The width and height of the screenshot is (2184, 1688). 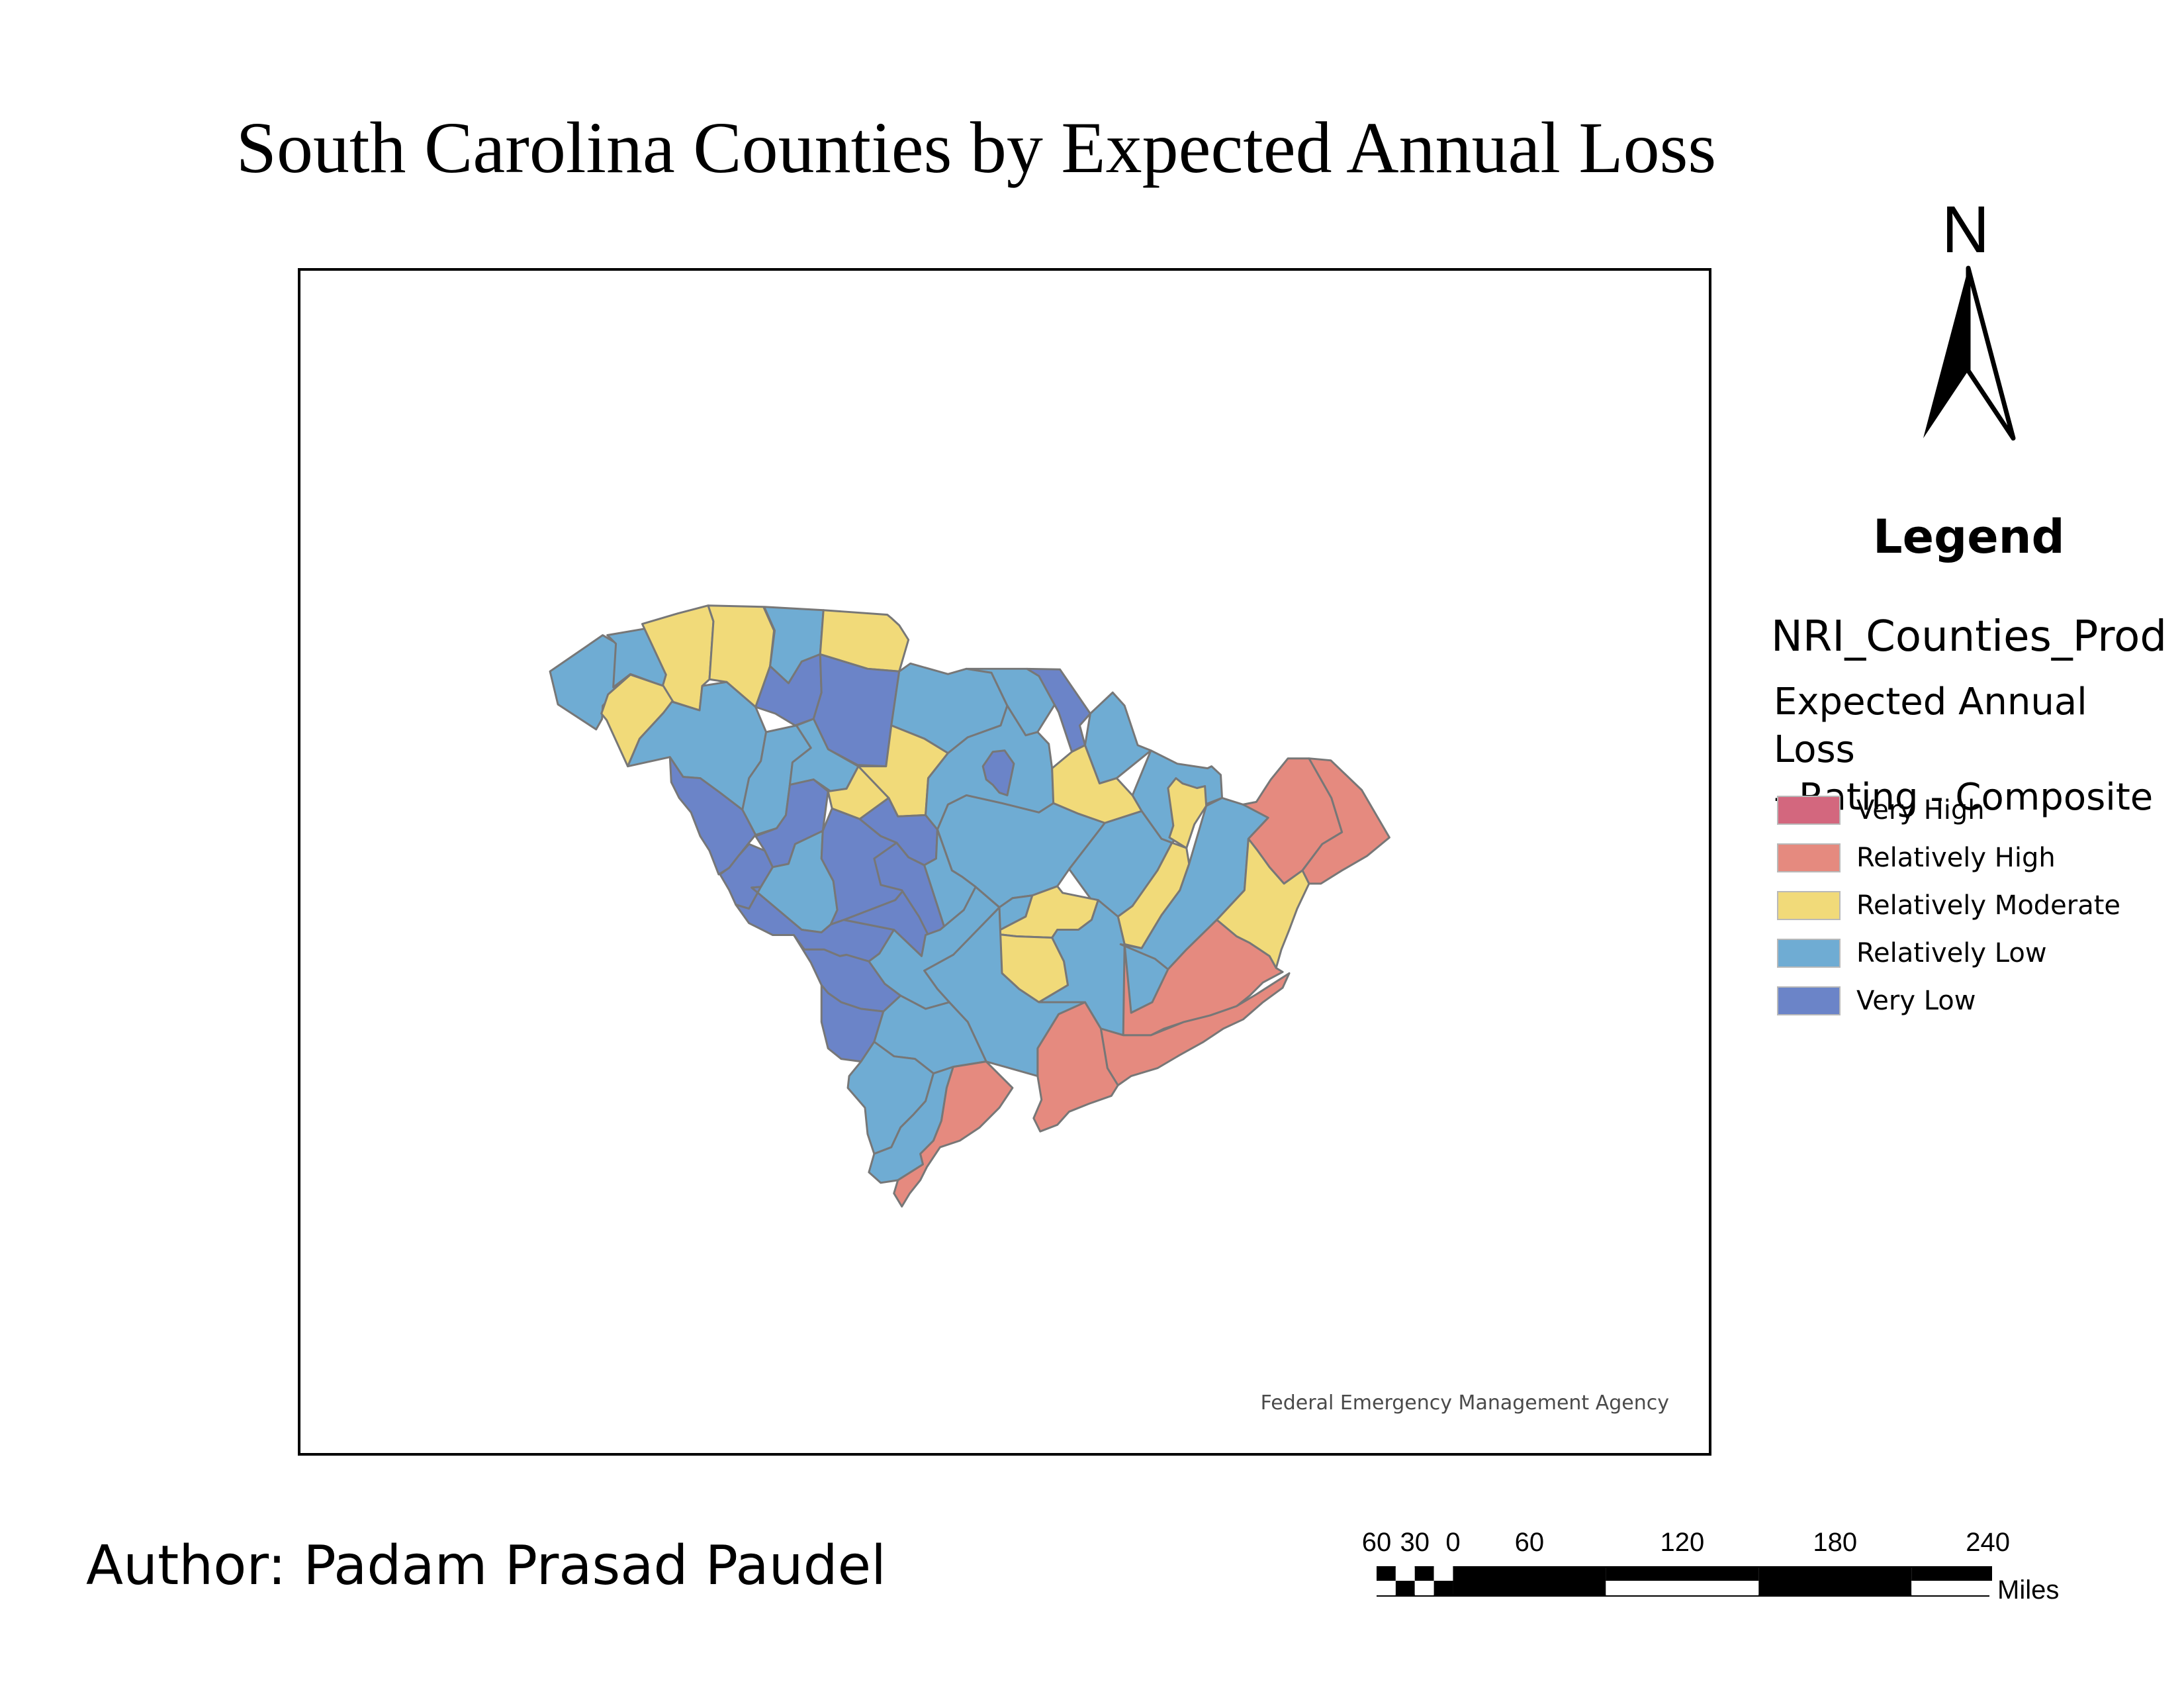 What do you see at coordinates (1969, 353) in the screenshot?
I see `north-arrow-icon` at bounding box center [1969, 353].